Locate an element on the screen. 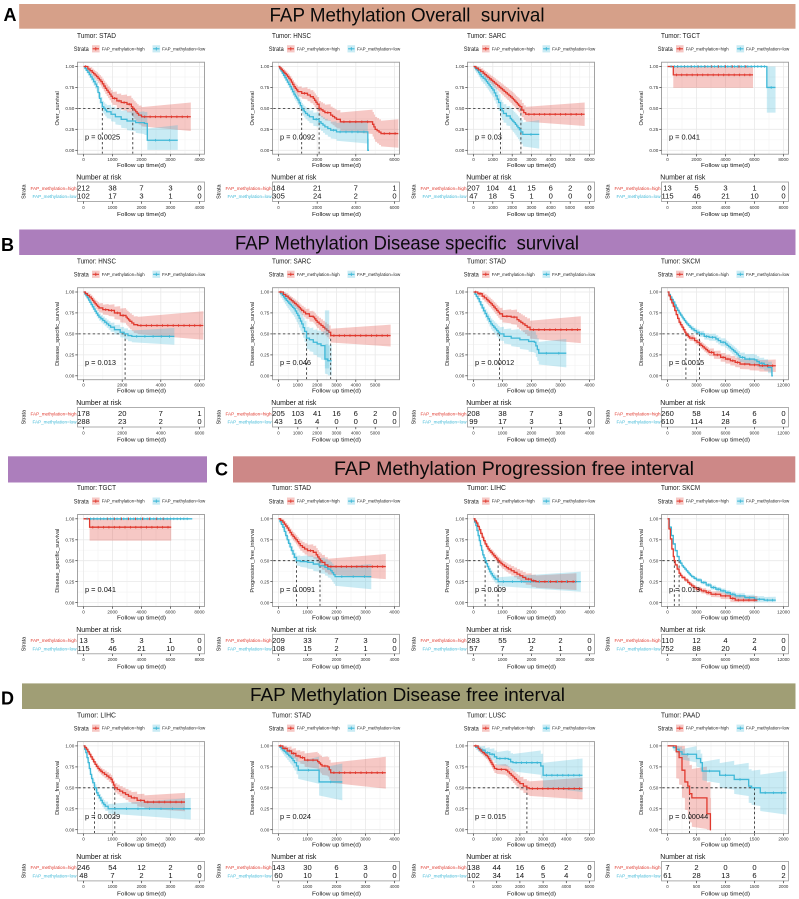 The height and width of the screenshot is (899, 799). svg-text: 212 is located at coordinates (83, 188).